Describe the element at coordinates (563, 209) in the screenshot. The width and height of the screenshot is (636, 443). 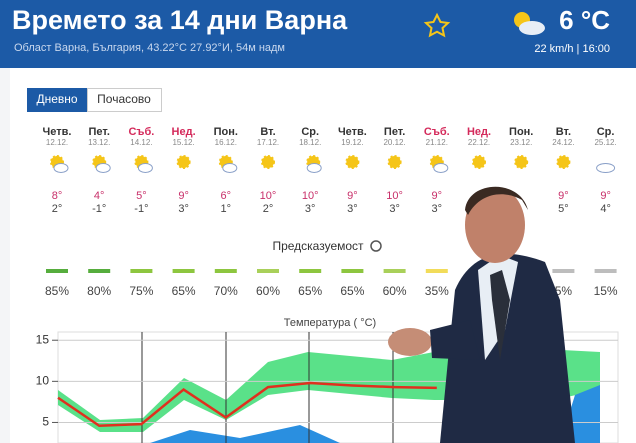
I see `temp-low: 5°` at that location.